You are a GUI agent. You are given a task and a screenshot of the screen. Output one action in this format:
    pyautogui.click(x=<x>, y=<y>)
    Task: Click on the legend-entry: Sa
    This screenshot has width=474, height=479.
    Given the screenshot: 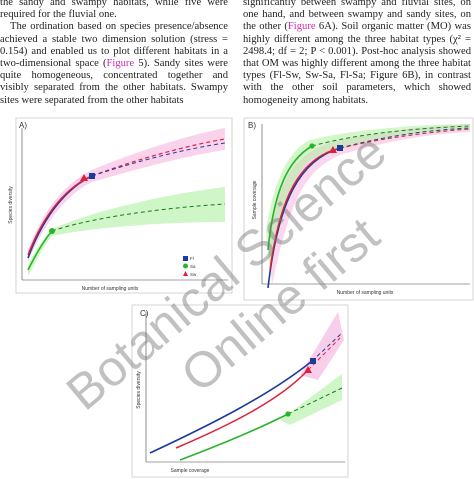 What is the action you would take?
    pyautogui.click(x=193, y=266)
    